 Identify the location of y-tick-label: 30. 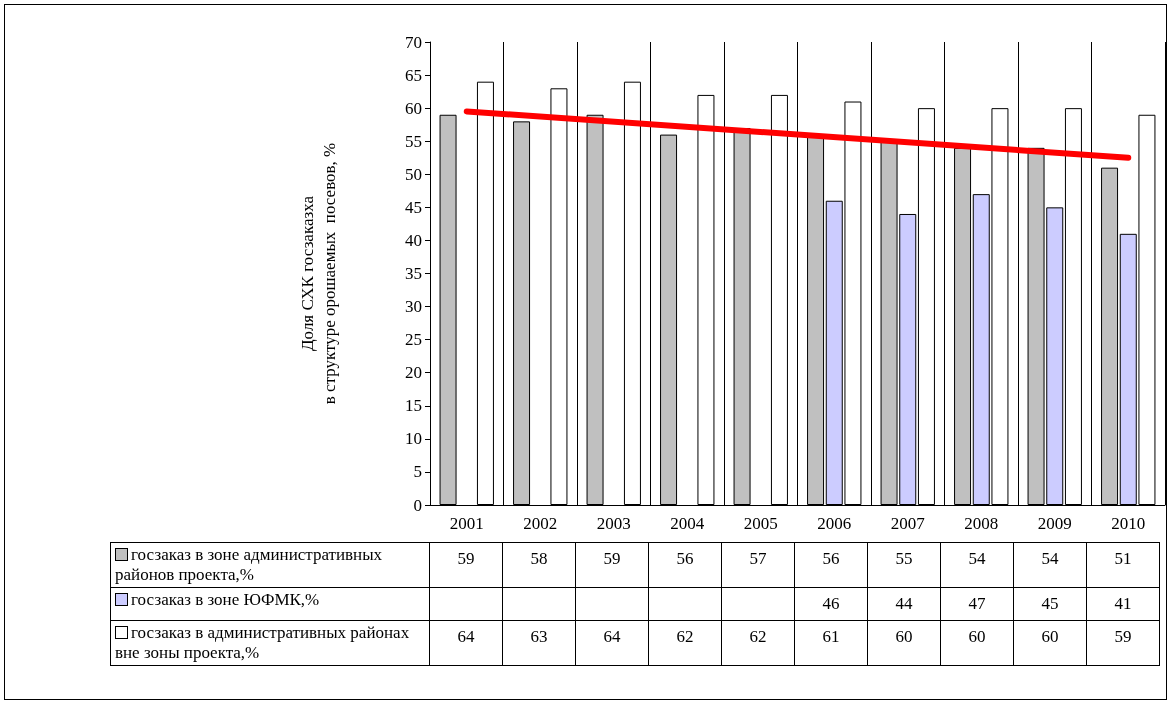
(413, 307).